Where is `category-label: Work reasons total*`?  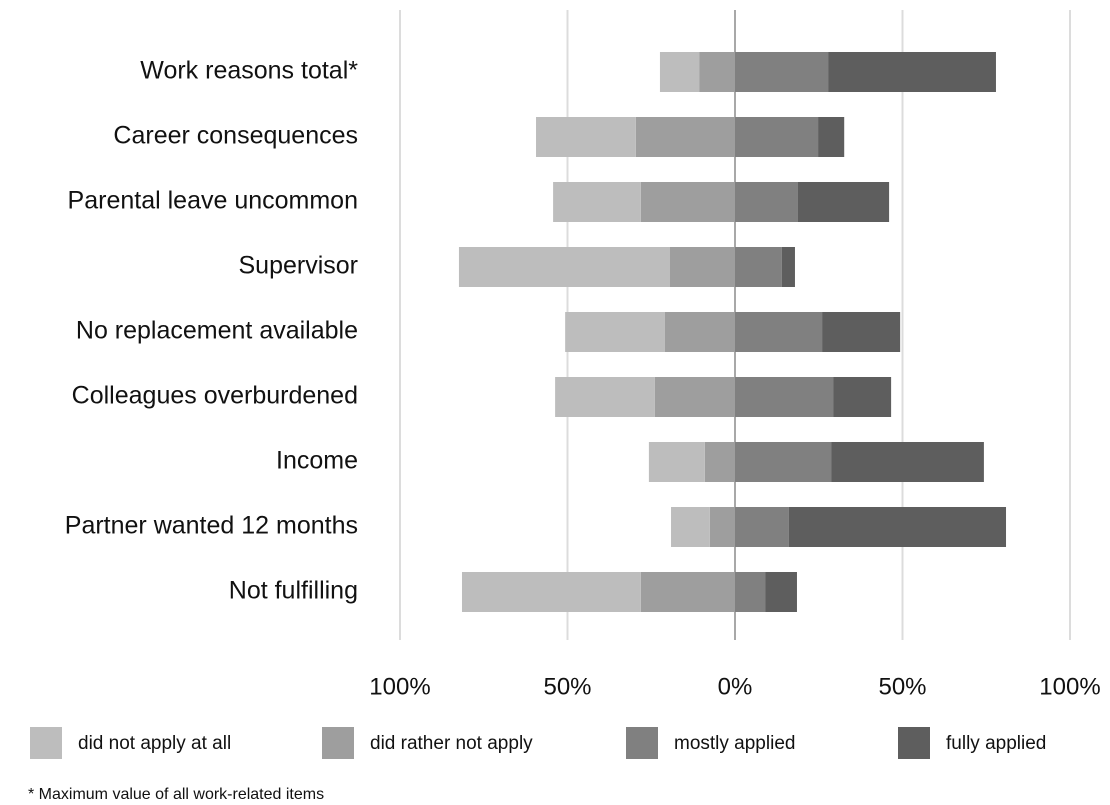 category-label: Work reasons total* is located at coordinates (249, 71).